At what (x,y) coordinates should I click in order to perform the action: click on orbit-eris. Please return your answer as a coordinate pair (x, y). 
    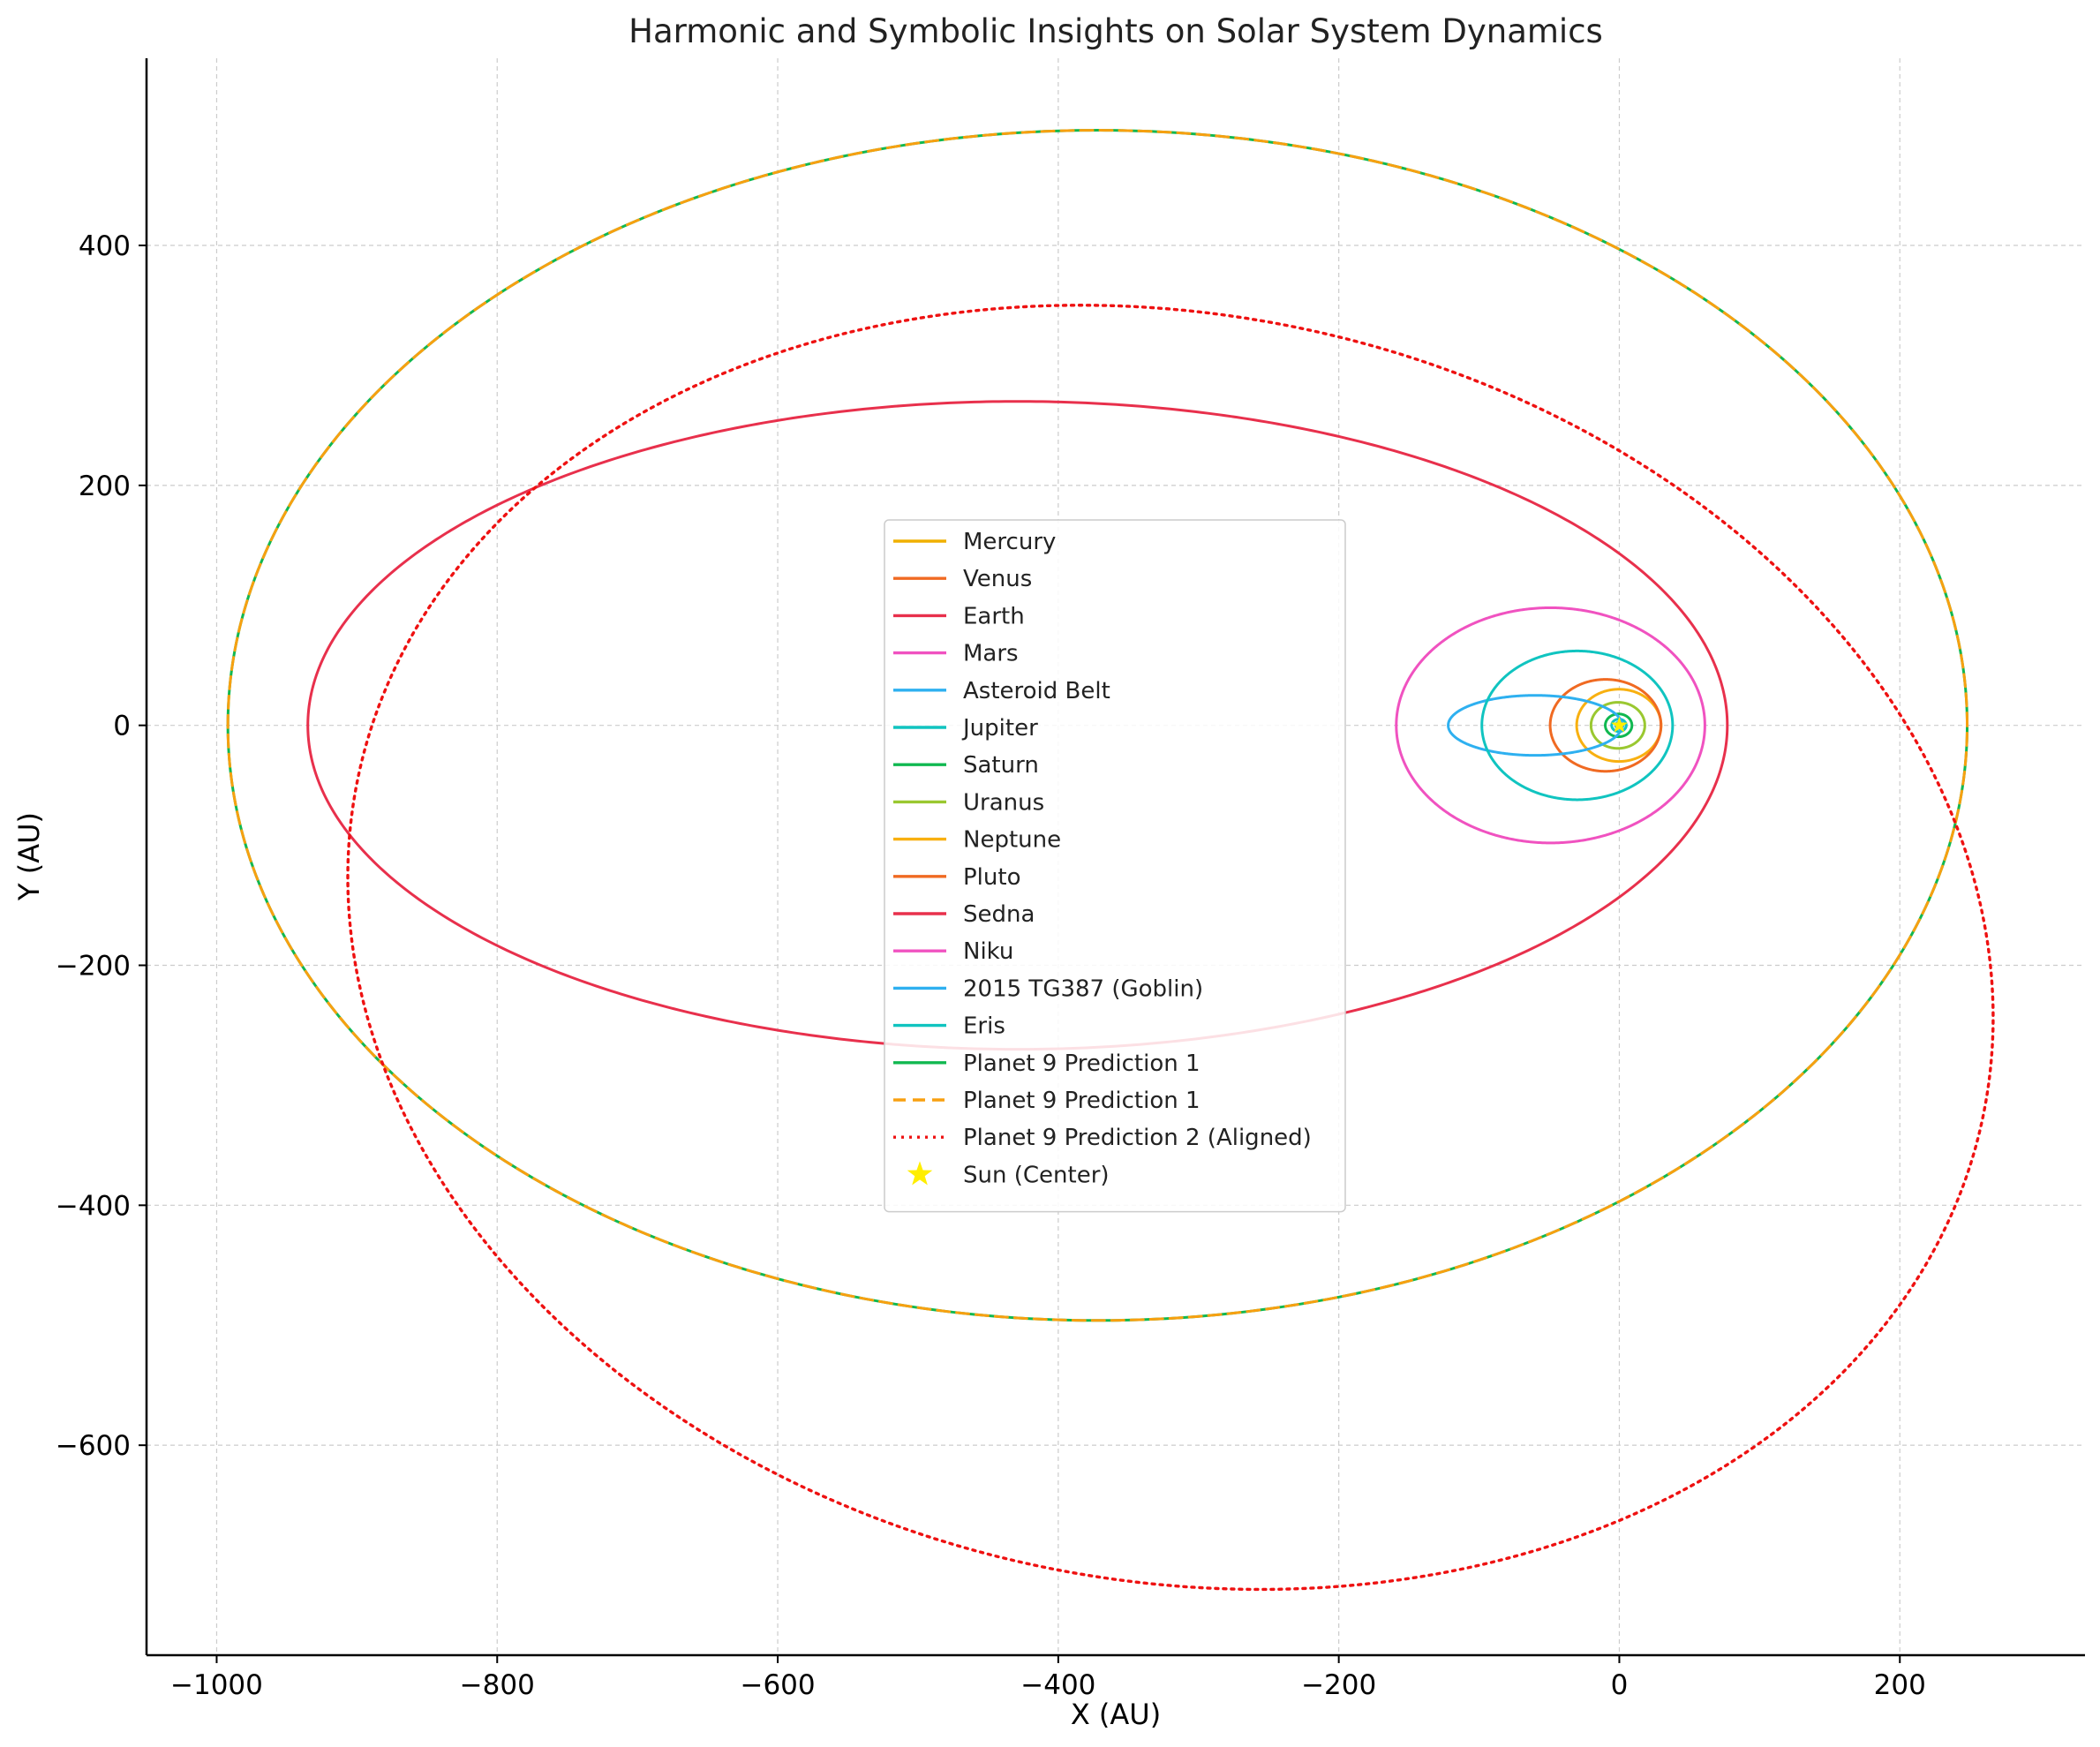
    Looking at the image, I should click on (1577, 725).